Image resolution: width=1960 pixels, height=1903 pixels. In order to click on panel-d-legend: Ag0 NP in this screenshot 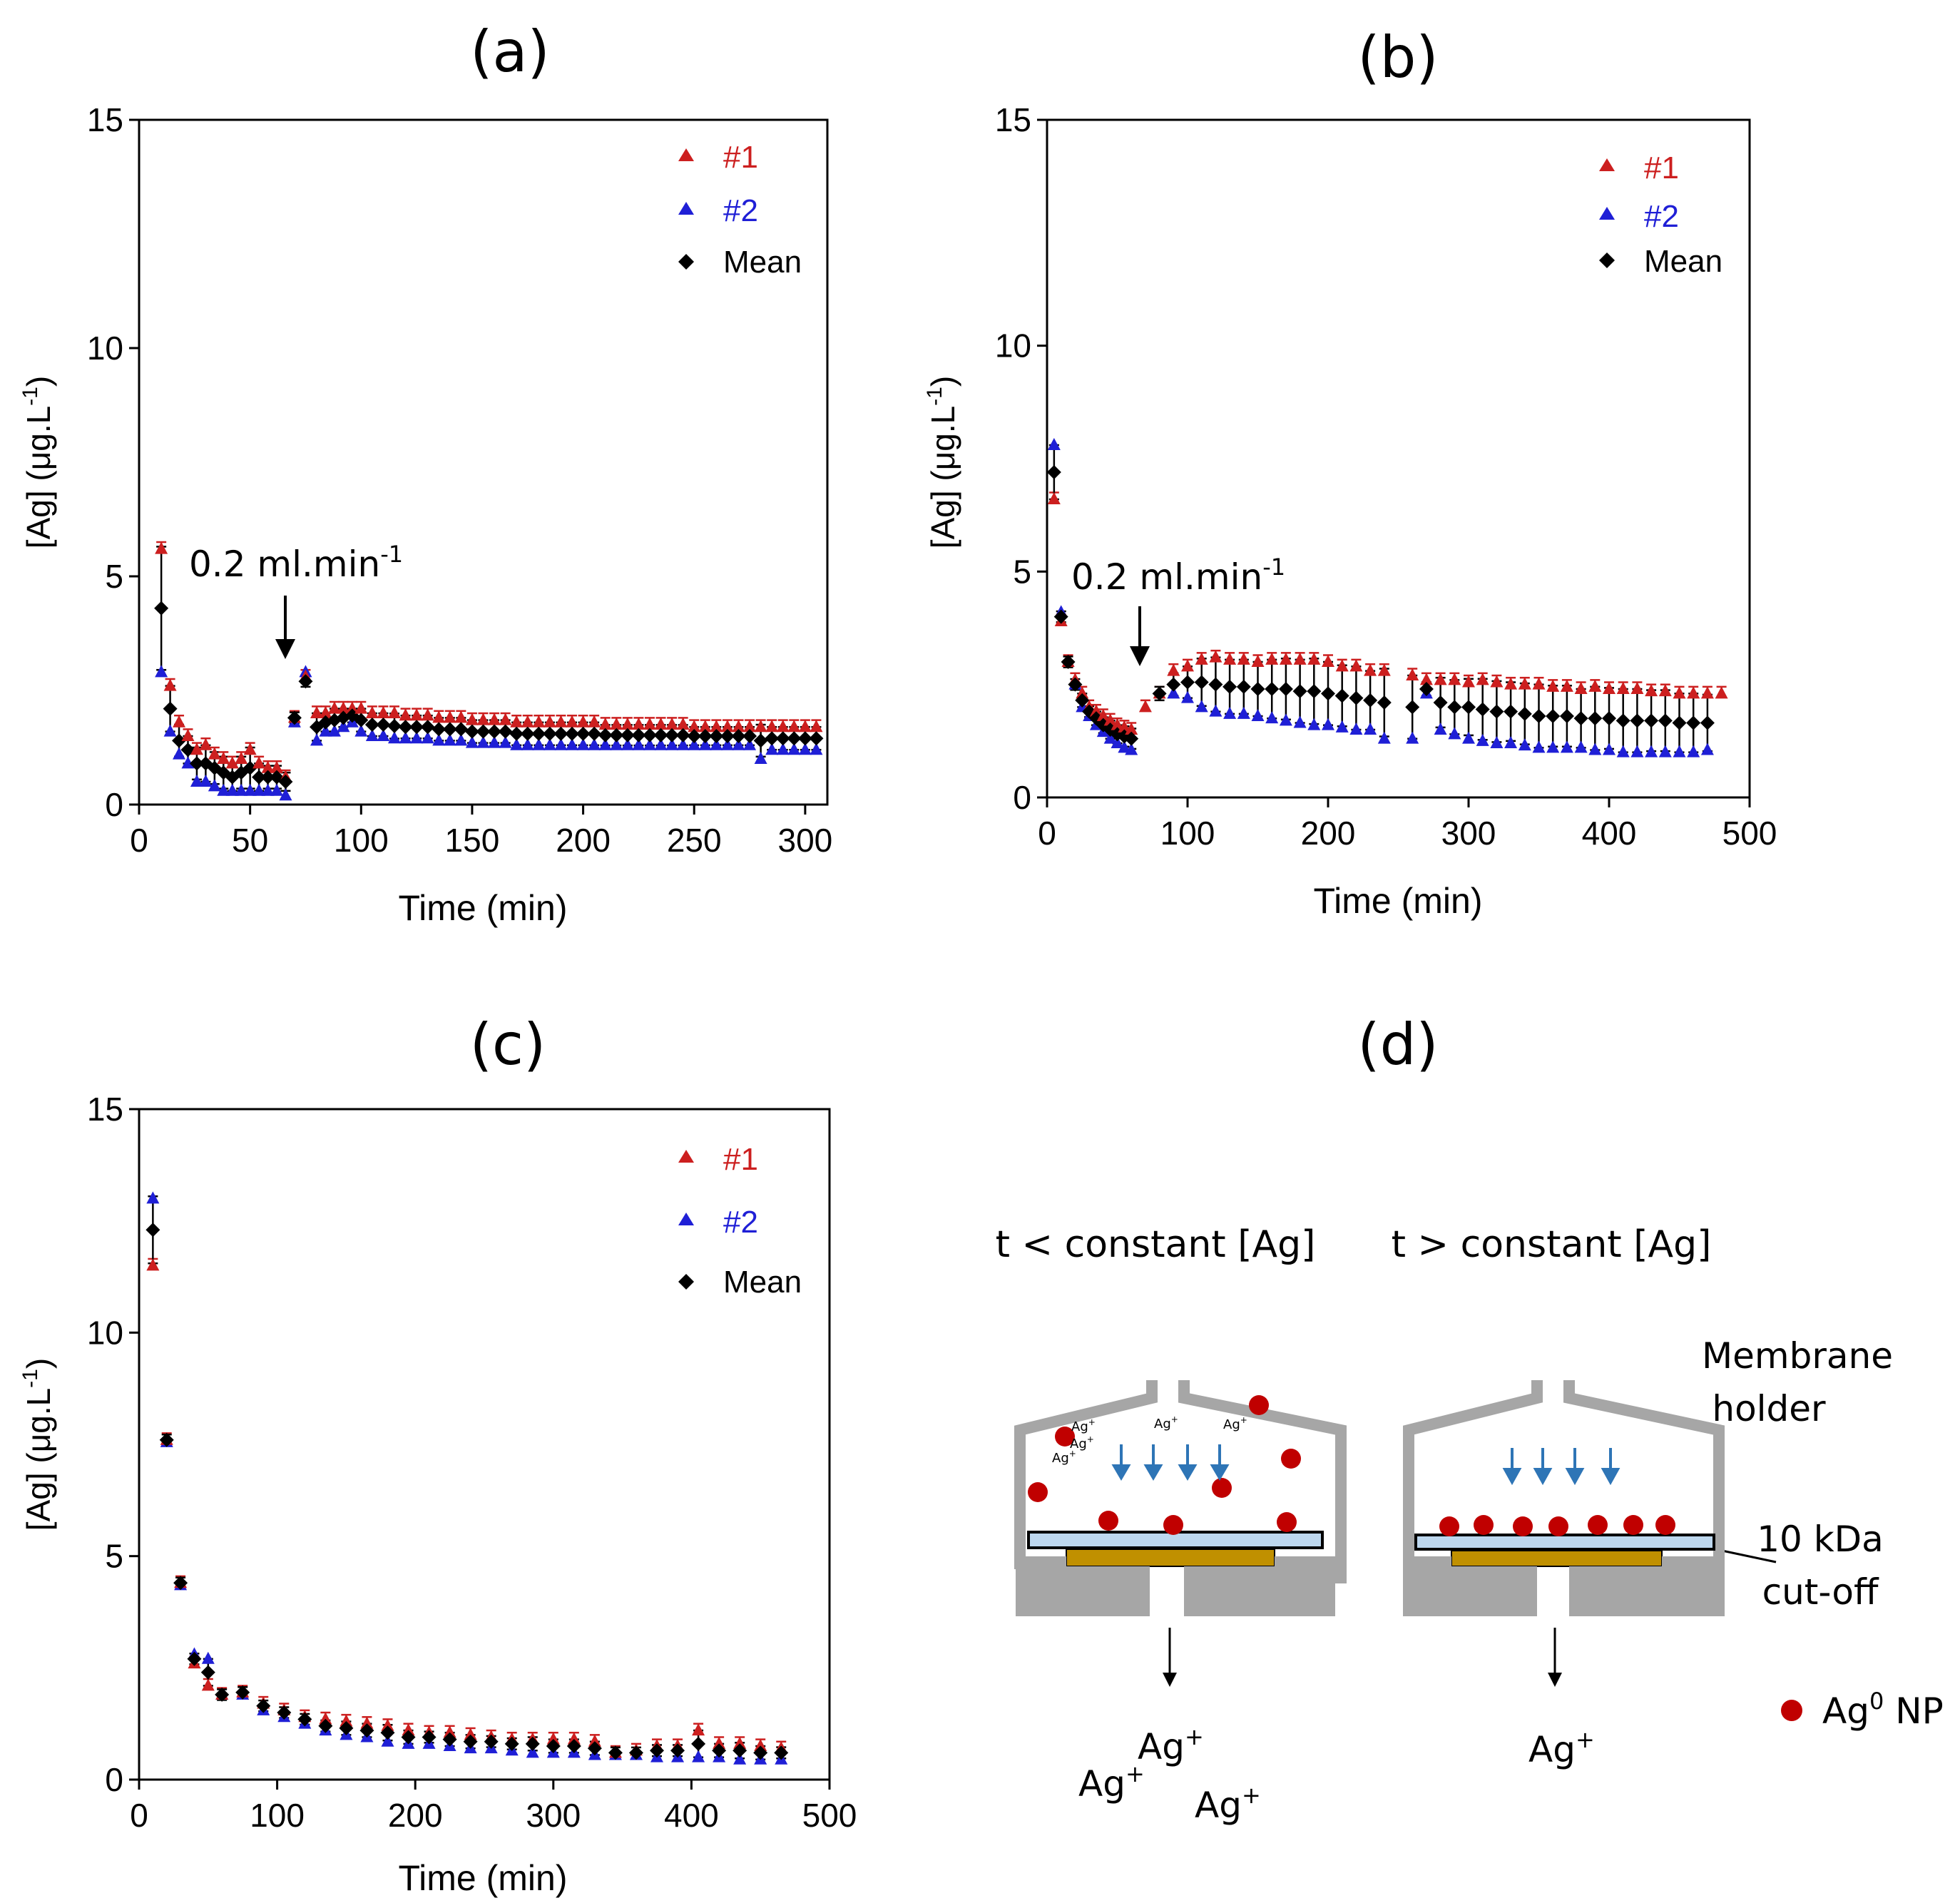, I will do `click(1863, 1710)`.